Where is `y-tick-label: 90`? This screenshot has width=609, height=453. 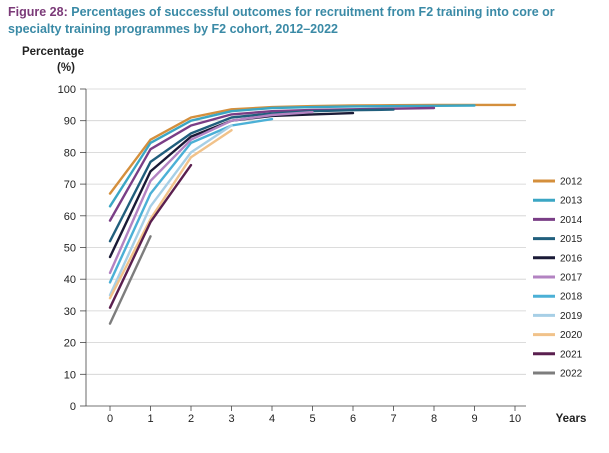 y-tick-label: 90 is located at coordinates (70, 122).